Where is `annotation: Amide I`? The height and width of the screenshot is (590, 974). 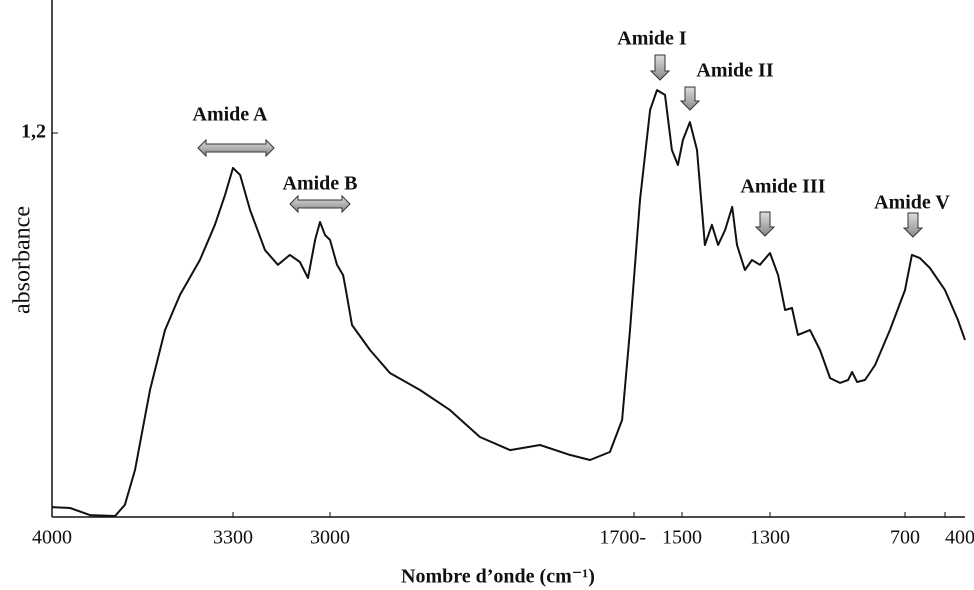 annotation: Amide I is located at coordinates (652, 39).